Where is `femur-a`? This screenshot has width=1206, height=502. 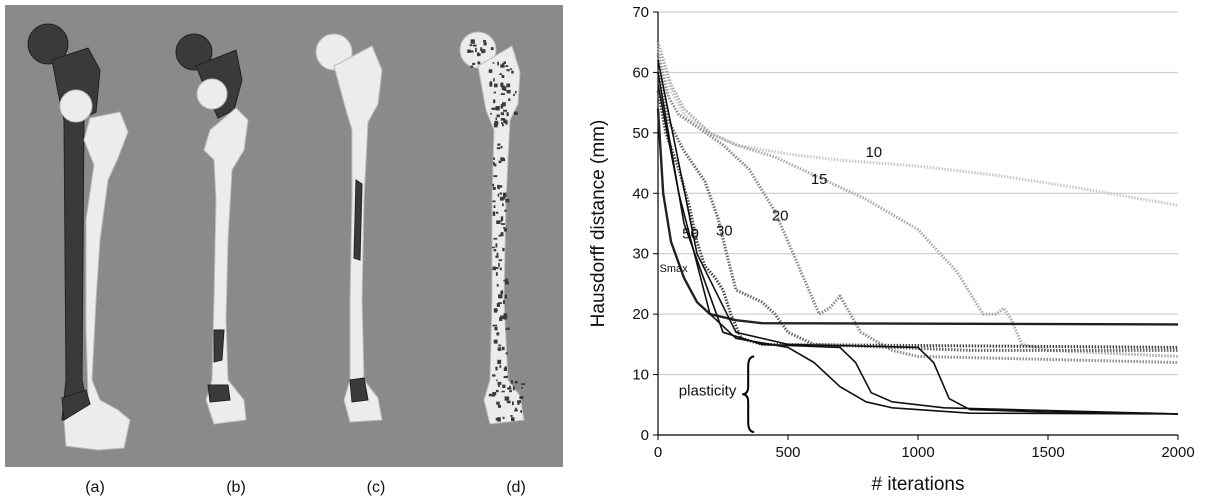 femur-a is located at coordinates (79, 237).